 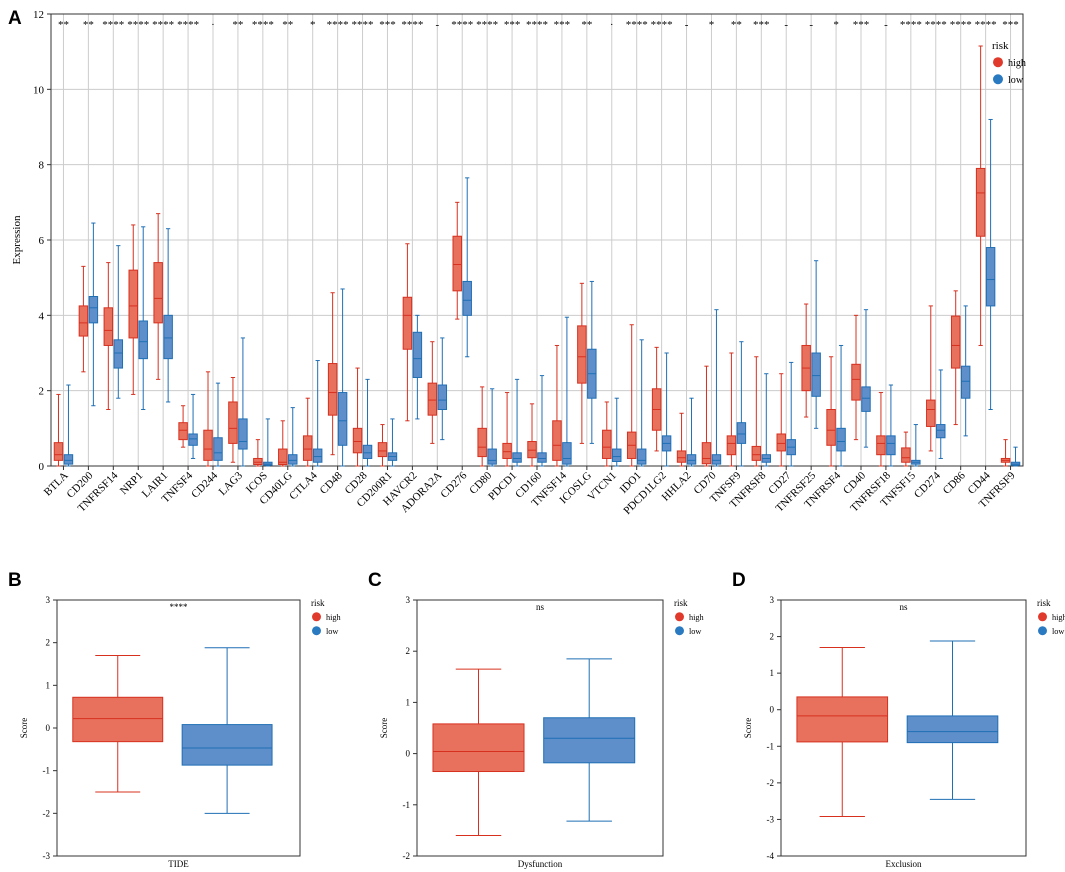 What do you see at coordinates (507, 429) in the screenshot?
I see `box-high-PDCD1` at bounding box center [507, 429].